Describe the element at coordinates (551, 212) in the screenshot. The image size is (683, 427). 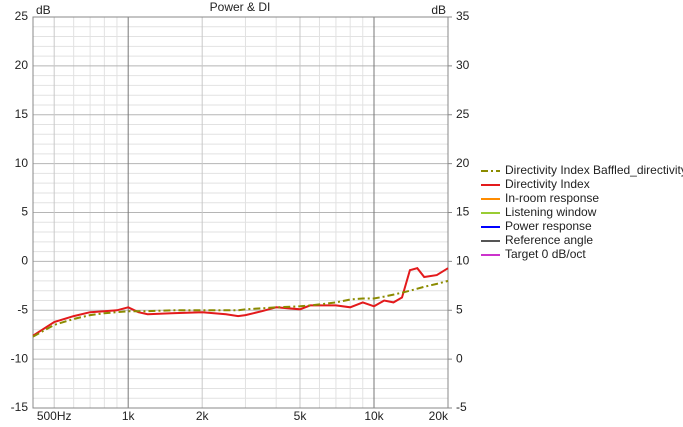
I see `legend-label: Listening window` at that location.